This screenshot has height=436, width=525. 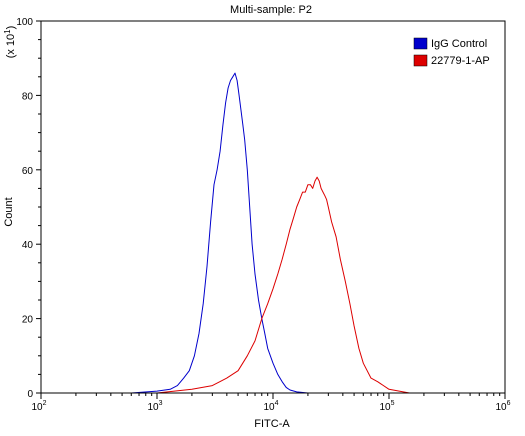 I want to click on y-multiplier-prefix: (x 10, so click(x=11, y=46).